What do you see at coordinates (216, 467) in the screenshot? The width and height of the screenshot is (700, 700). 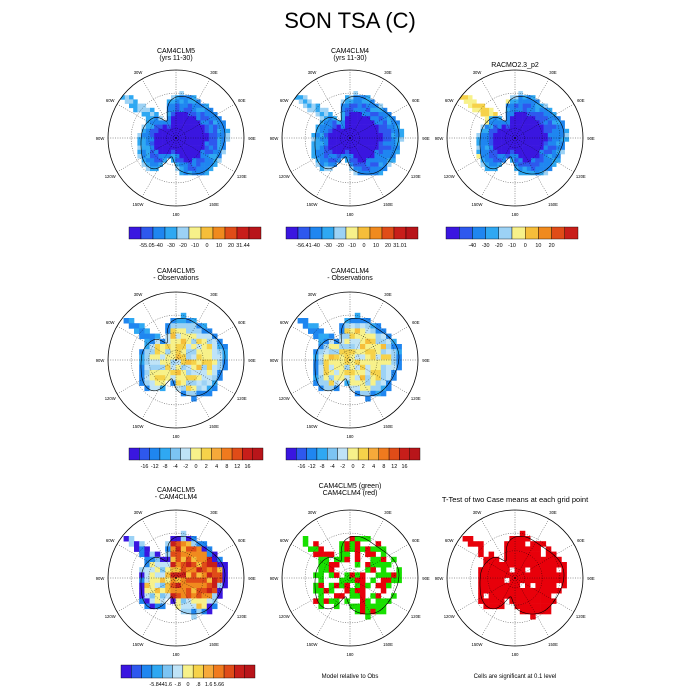 I see `colorbar-label: 4` at bounding box center [216, 467].